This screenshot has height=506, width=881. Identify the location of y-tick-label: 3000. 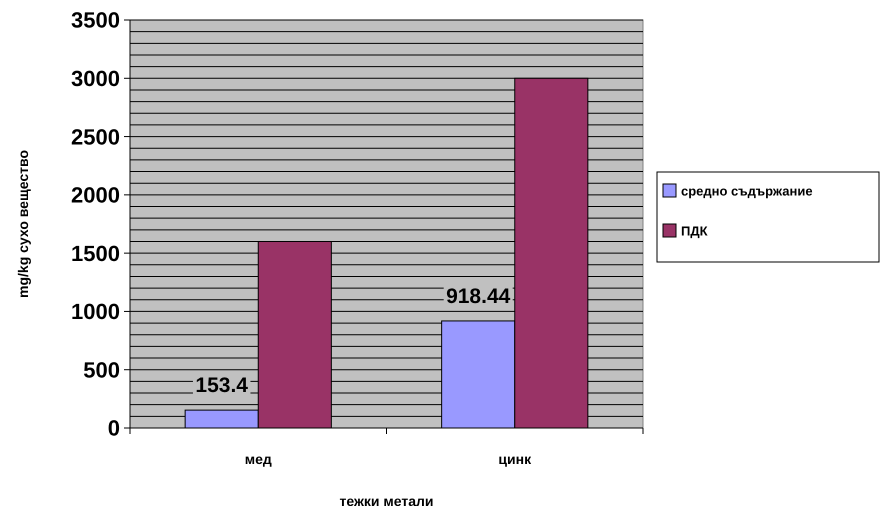
(95, 78).